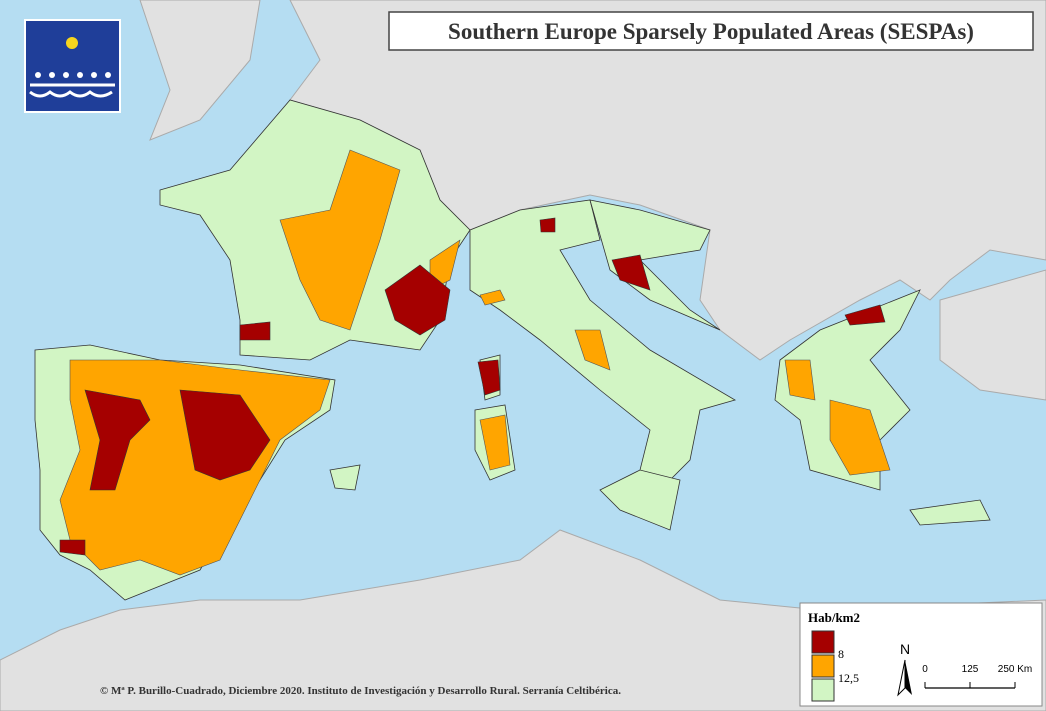  What do you see at coordinates (72, 66) in the screenshot?
I see `logo` at bounding box center [72, 66].